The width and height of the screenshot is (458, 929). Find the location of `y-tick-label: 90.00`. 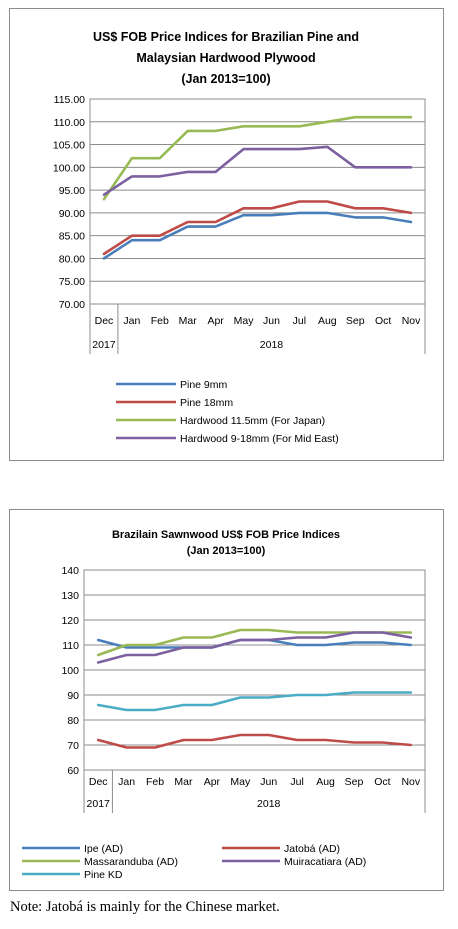

y-tick-label: 90.00 is located at coordinates (72, 214).